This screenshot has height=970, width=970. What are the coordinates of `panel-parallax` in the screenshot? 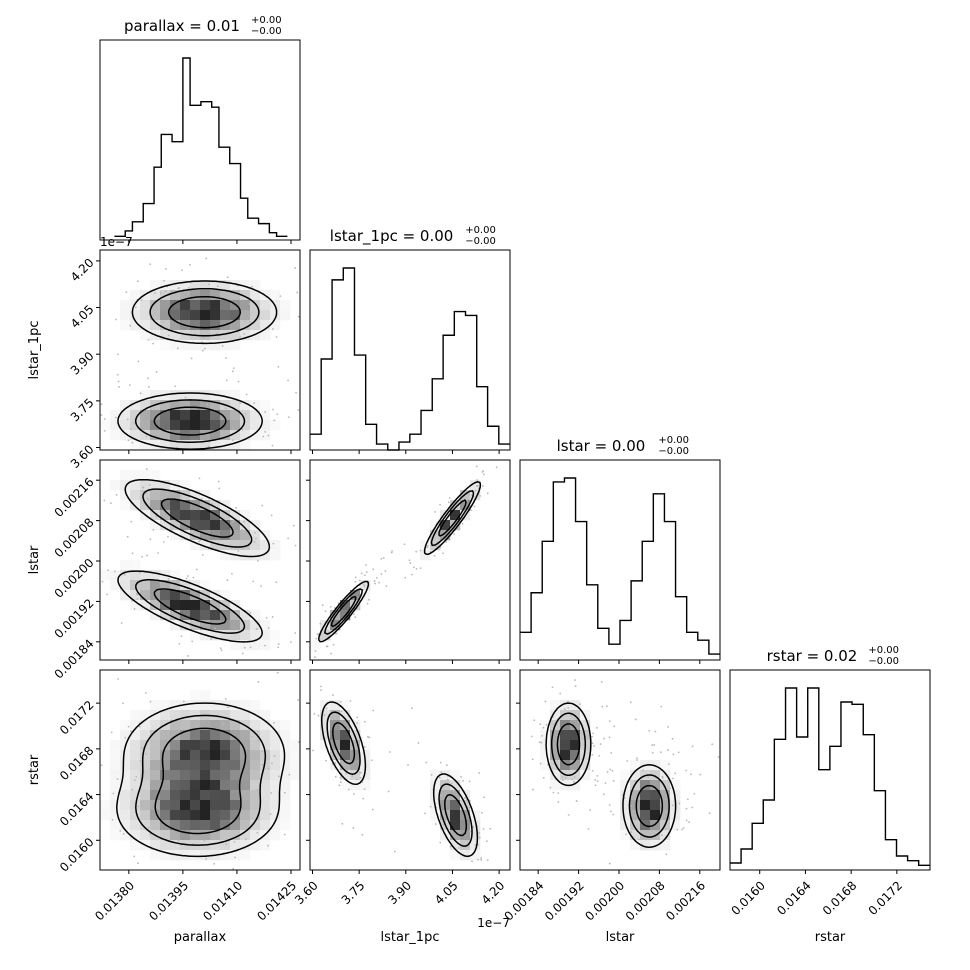 It's located at (200, 140).